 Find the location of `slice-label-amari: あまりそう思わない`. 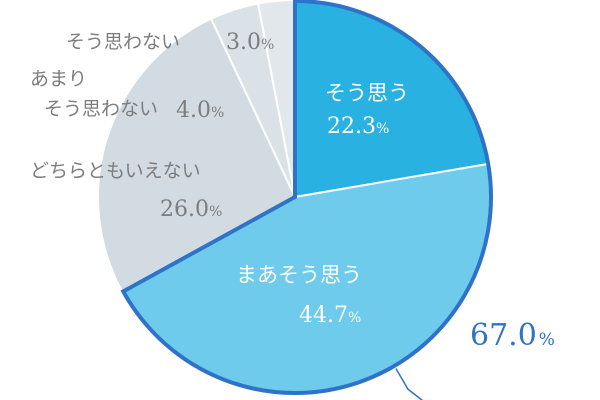

slice-label-amari: あまりそう思わない is located at coordinates (94, 94).